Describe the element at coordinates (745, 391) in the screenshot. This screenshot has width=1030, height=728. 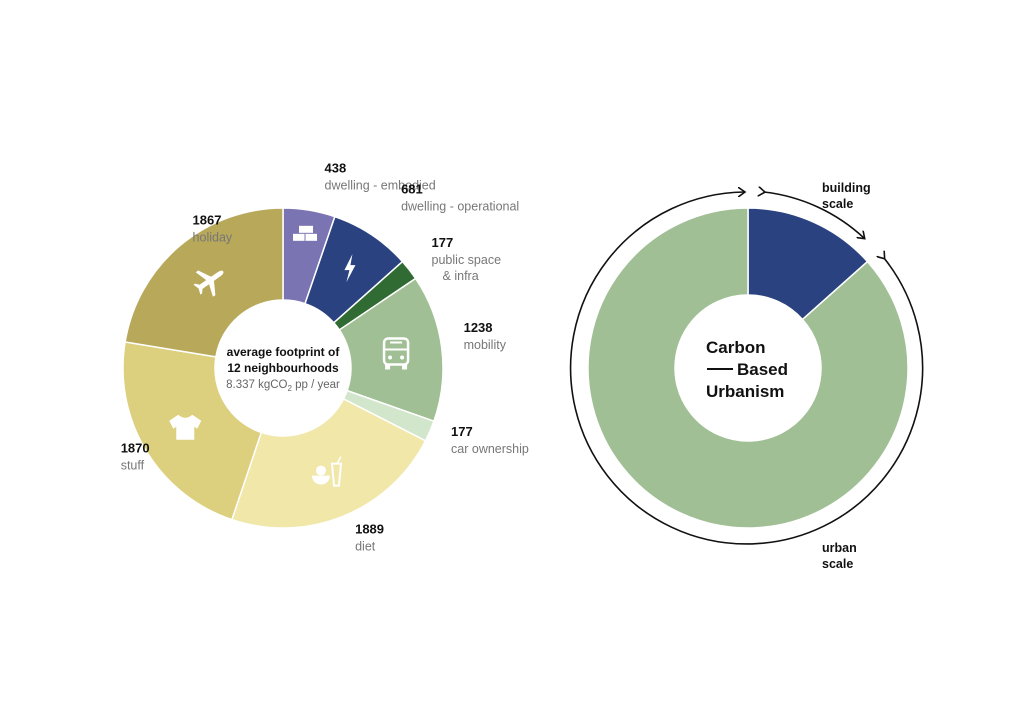
I see `title-urbanism: Urbanism` at that location.